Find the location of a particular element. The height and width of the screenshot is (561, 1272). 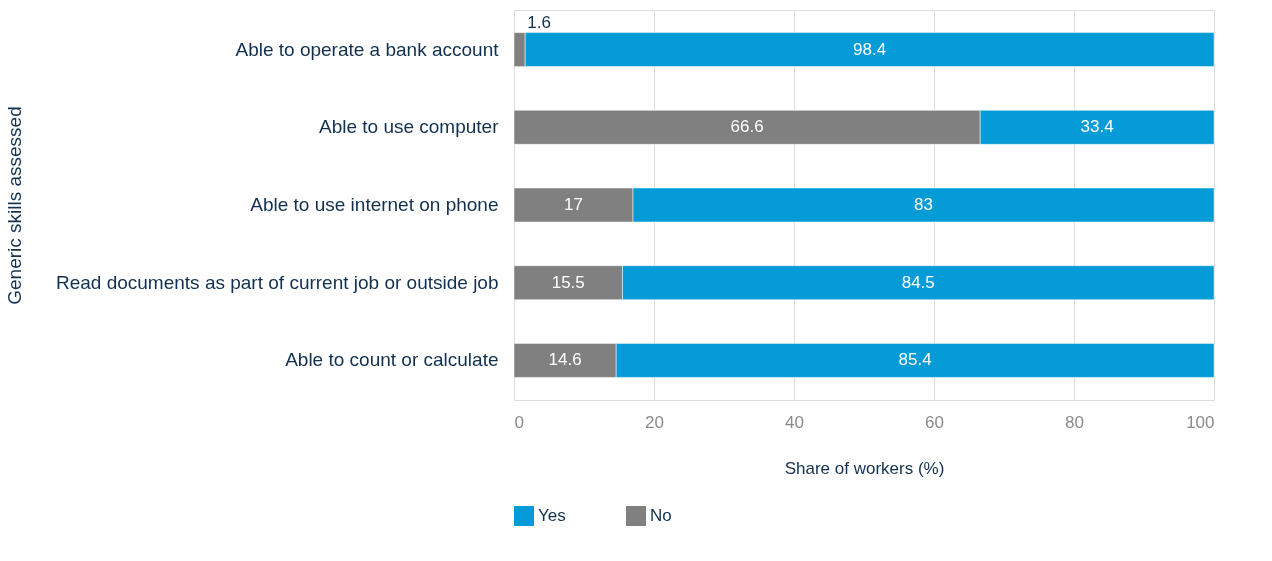

data-label: 85.4 is located at coordinates (915, 360).